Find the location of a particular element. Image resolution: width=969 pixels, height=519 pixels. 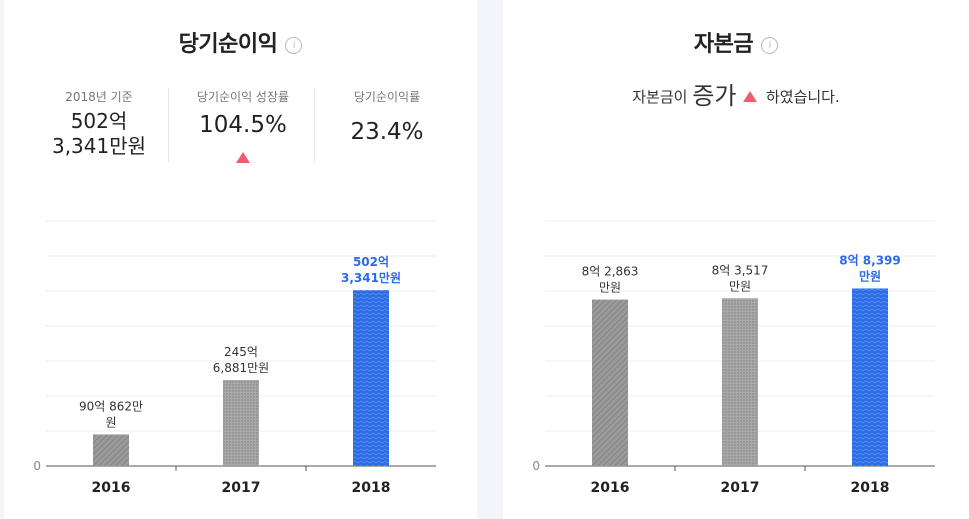

kpi-value: 104.5% is located at coordinates (243, 125).